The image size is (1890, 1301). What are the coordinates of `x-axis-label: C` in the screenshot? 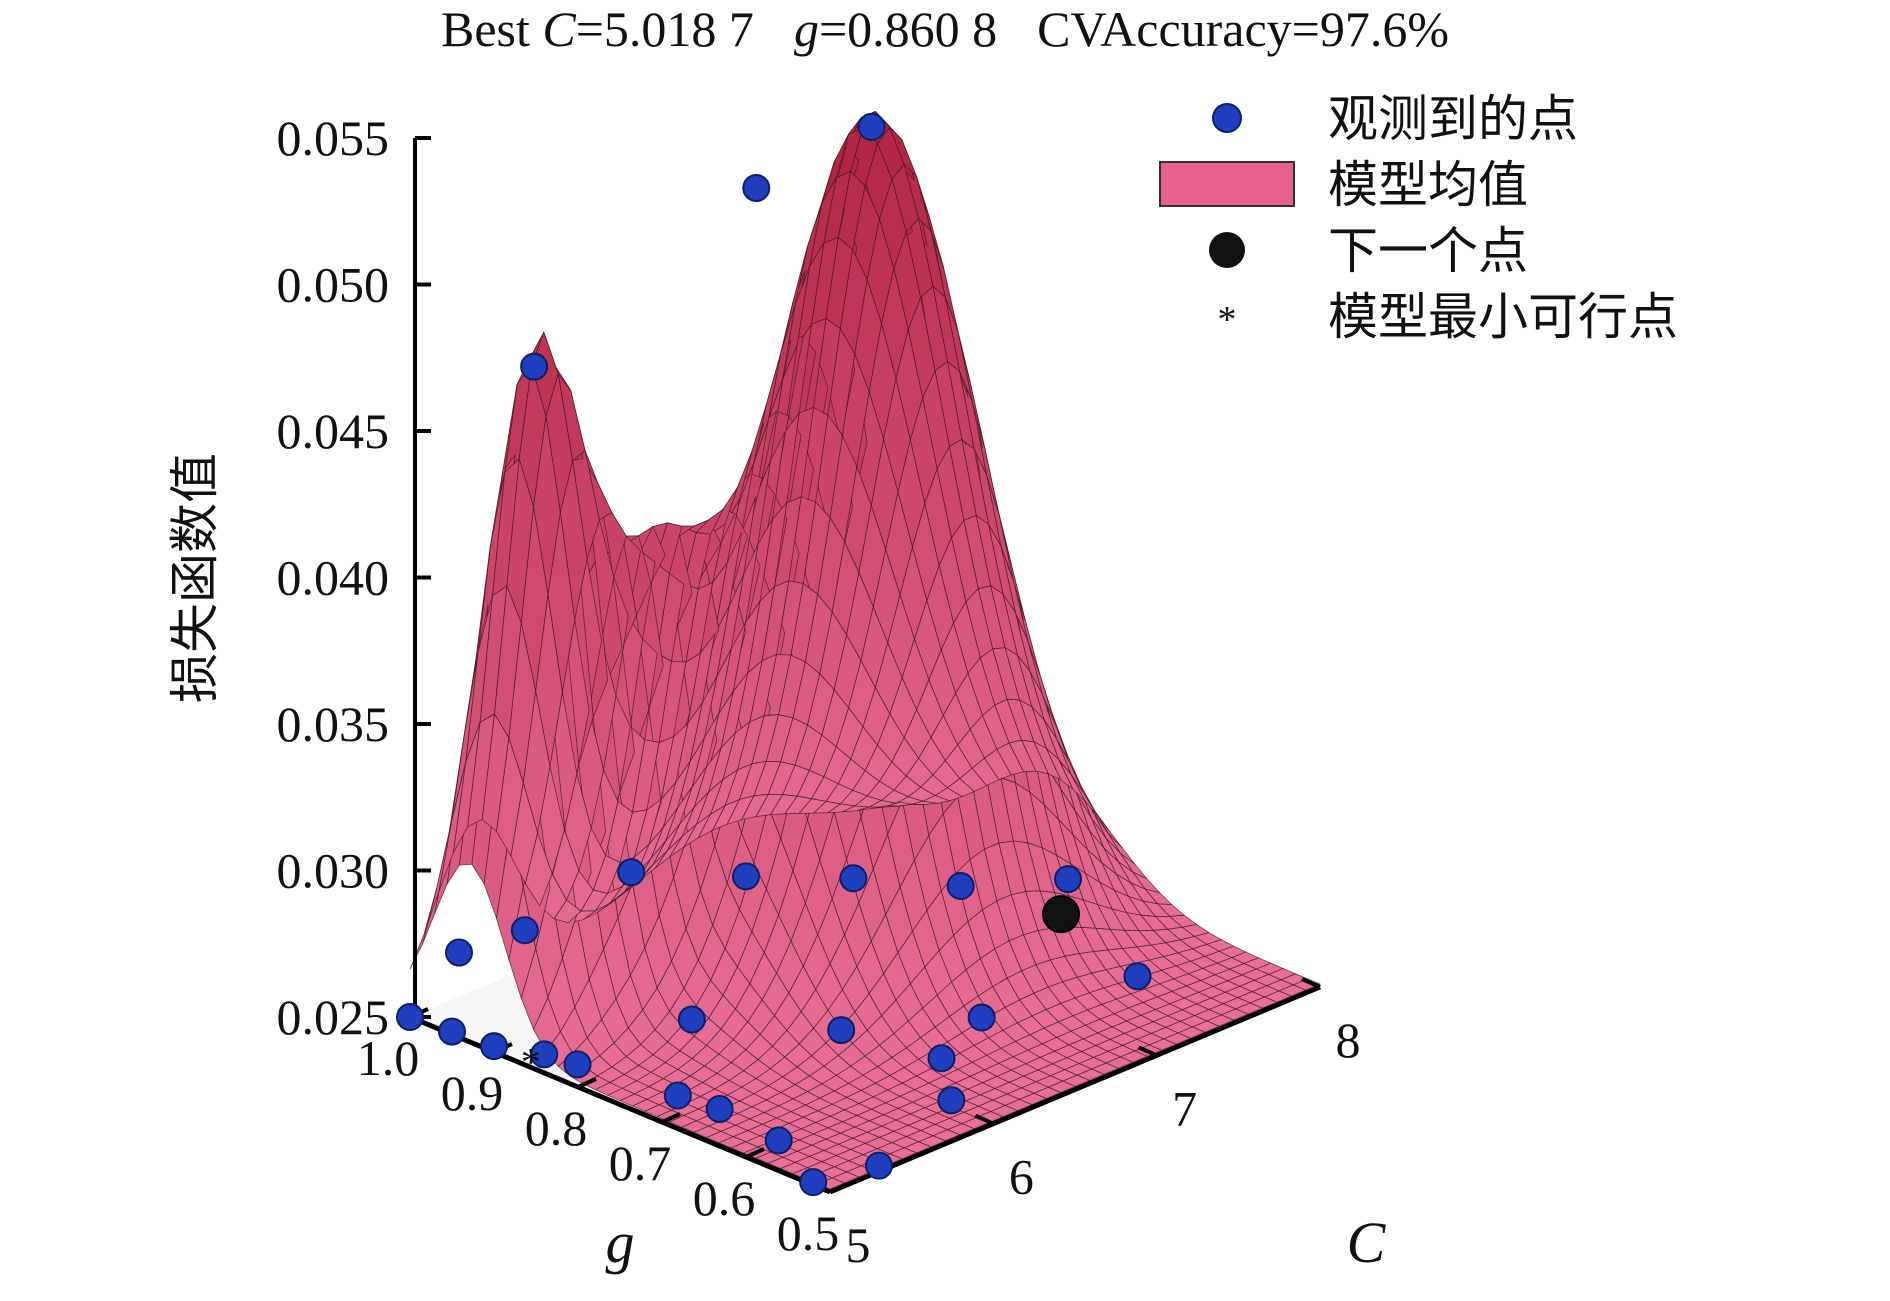 It's located at (1367, 1242).